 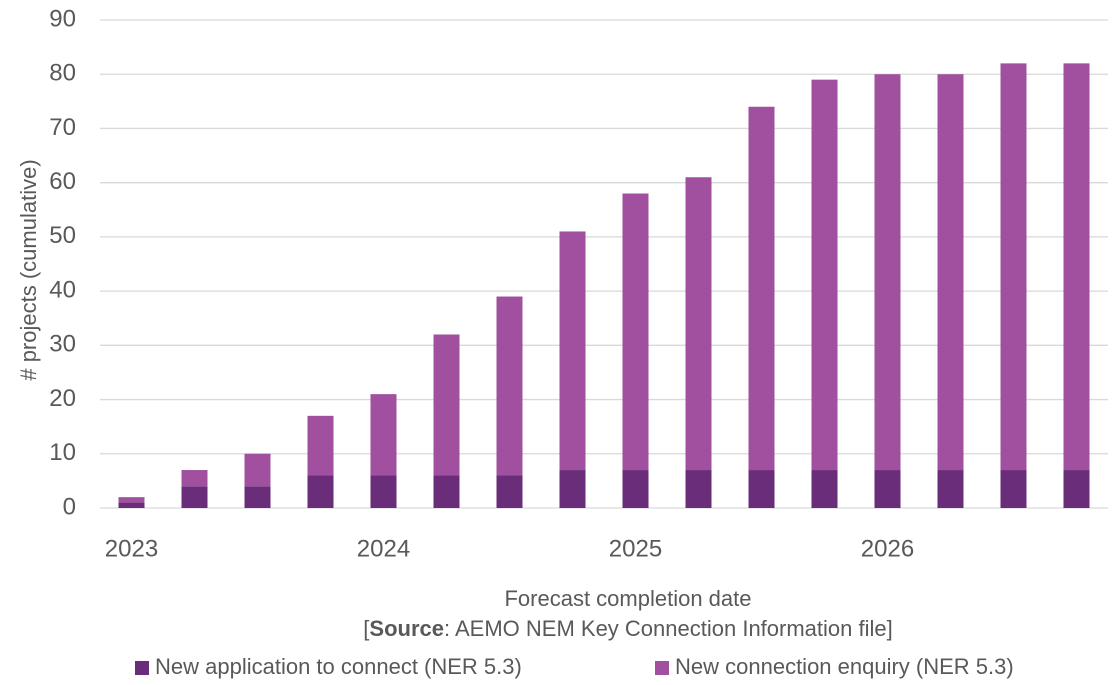 What do you see at coordinates (62, 398) in the screenshot?
I see `y-tick-label: 20` at bounding box center [62, 398].